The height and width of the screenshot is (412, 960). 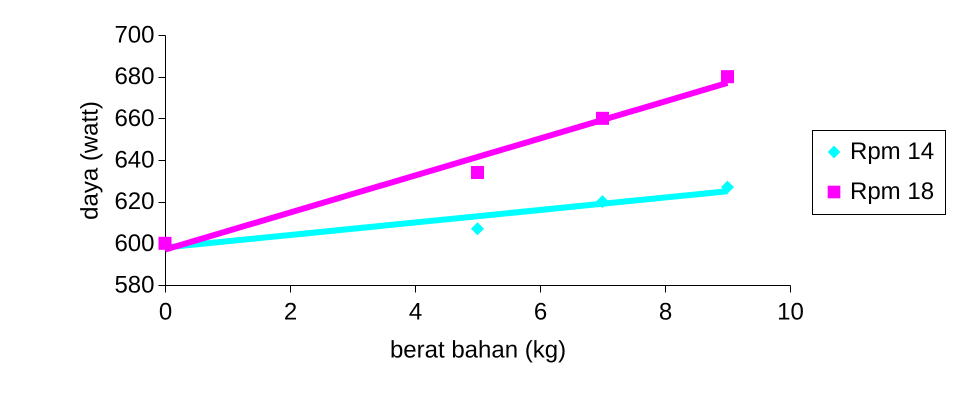 What do you see at coordinates (134, 35) in the screenshot?
I see `y-tick-label: 700` at bounding box center [134, 35].